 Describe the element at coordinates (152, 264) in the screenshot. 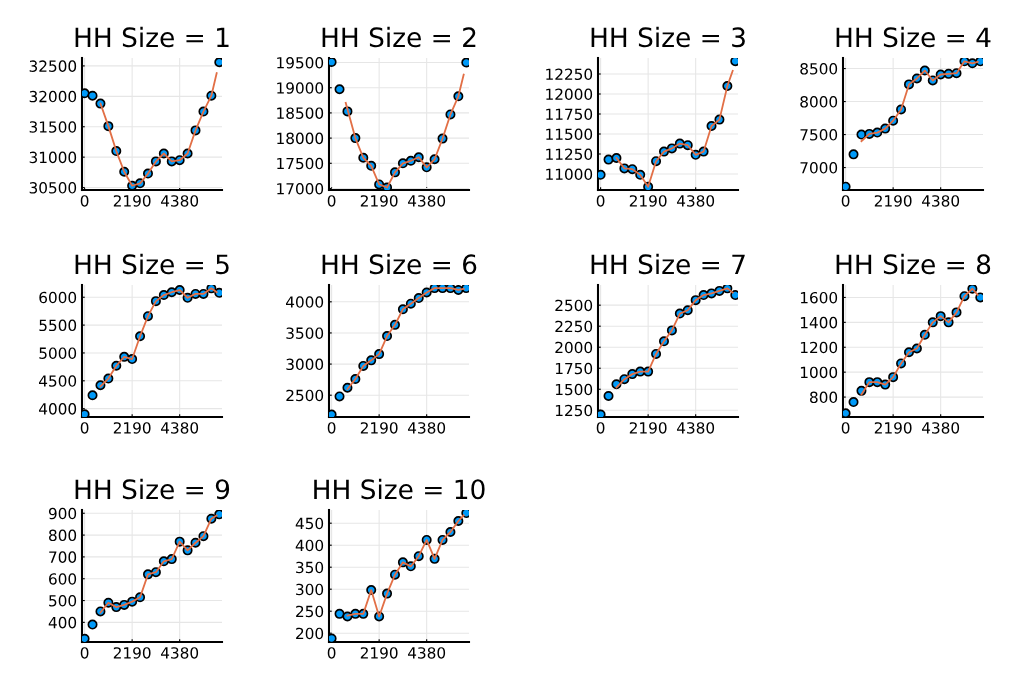

I see `chart-title: HH Size = 5` at that location.